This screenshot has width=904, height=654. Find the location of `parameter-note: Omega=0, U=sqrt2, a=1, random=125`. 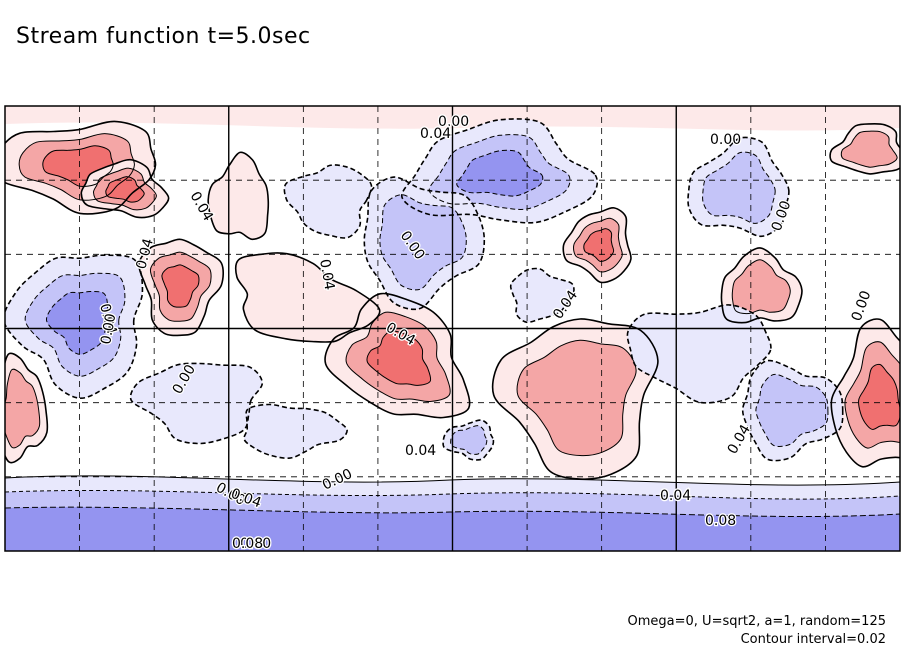

parameter-note: Omega=0, U=sqrt2, a=1, random=125 is located at coordinates (756, 621).